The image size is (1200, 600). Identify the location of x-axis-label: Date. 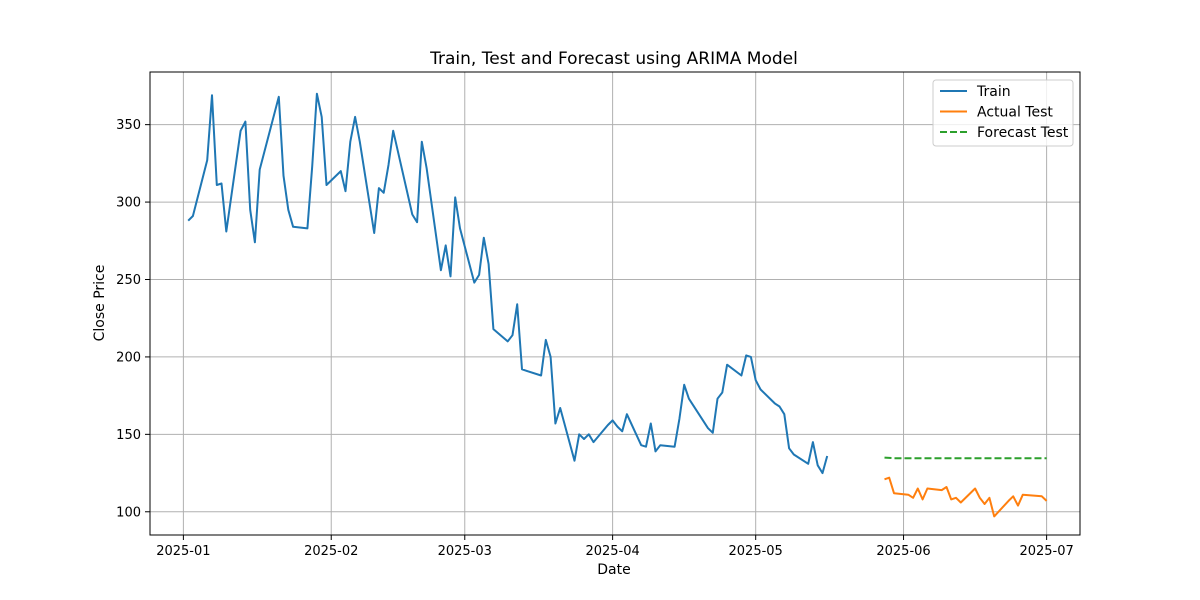
(613, 570).